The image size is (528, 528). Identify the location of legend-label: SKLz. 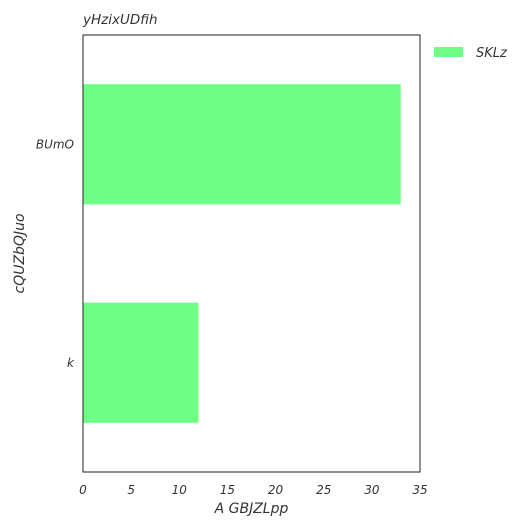
(492, 53).